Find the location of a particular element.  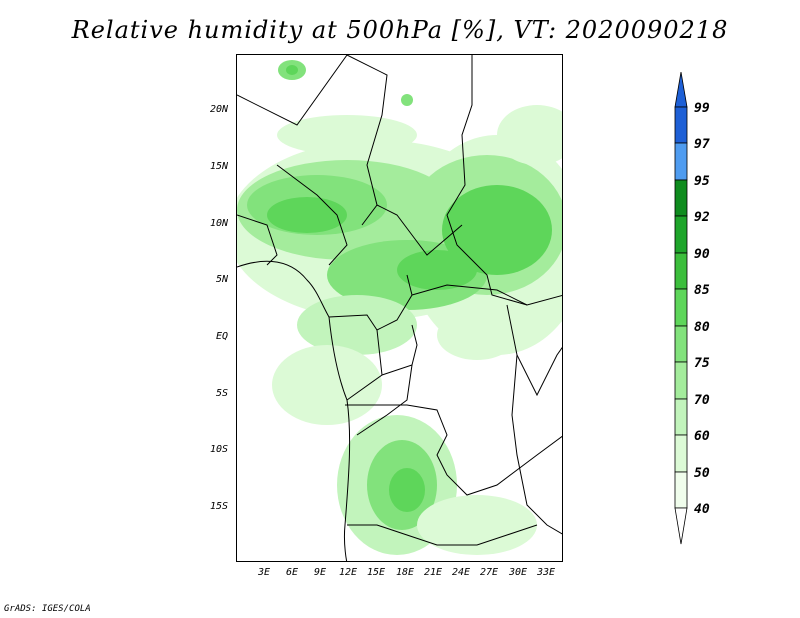

grads-credit: GrADS: IGES/COLA is located at coordinates (47, 609).